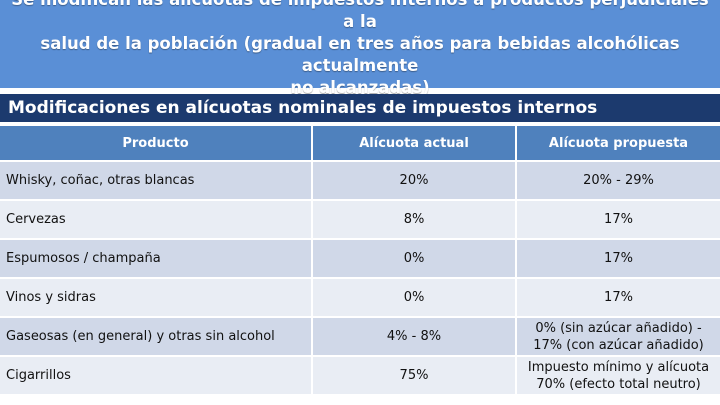 The image size is (720, 405). Describe the element at coordinates (414, 220) in the screenshot. I see `current-rate-cell: 8%` at that location.